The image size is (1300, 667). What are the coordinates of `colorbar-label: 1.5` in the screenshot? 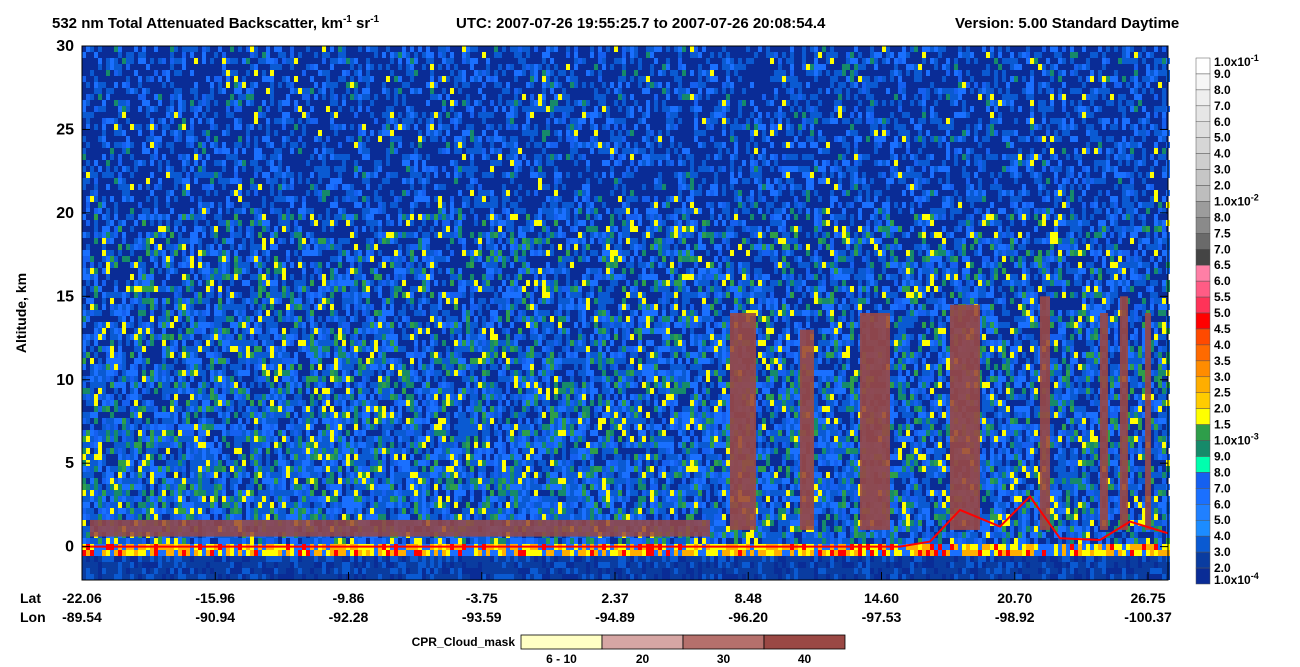 It's located at (1222, 425).